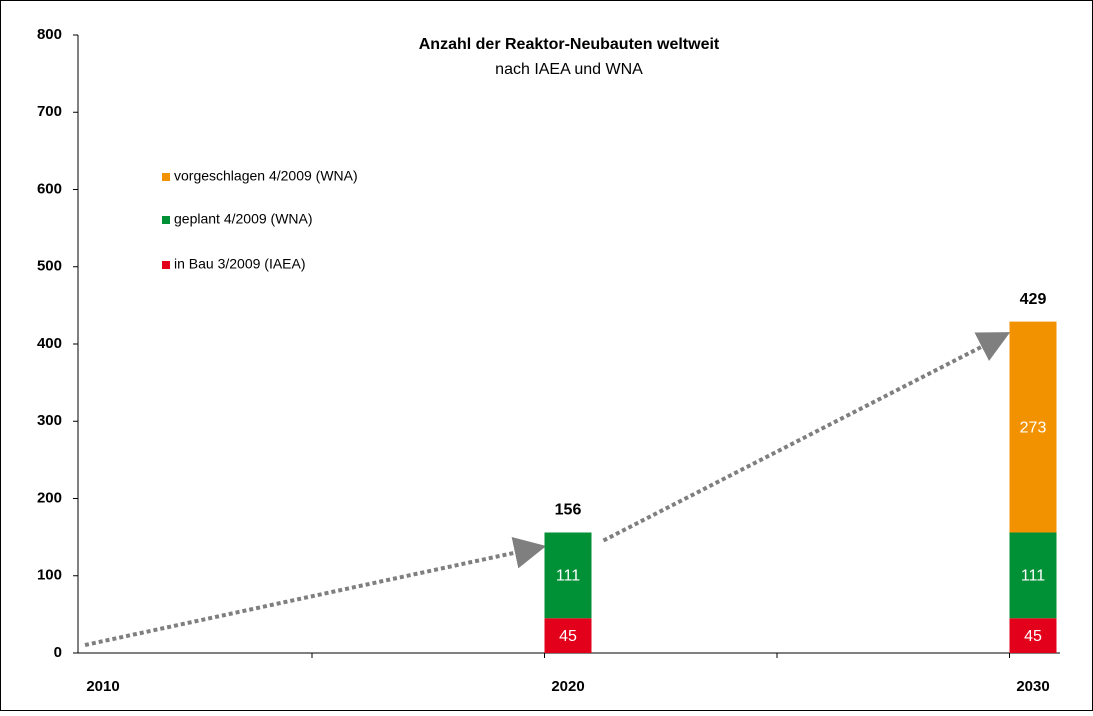  I want to click on y-tick-label: 100, so click(49, 575).